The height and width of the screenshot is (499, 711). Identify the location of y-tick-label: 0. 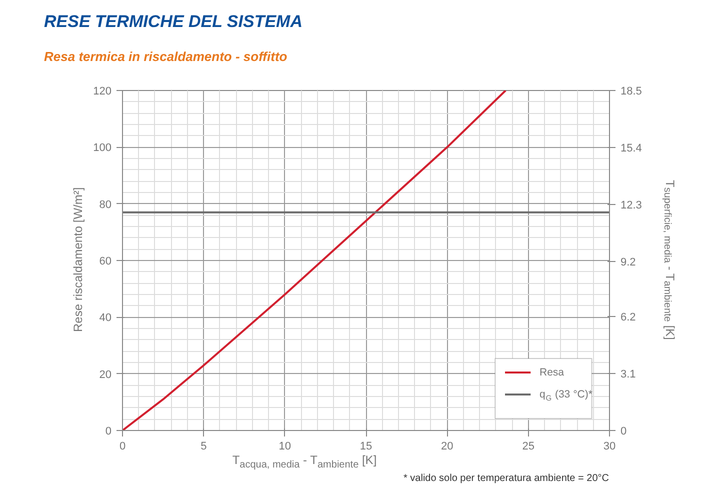
(108, 432).